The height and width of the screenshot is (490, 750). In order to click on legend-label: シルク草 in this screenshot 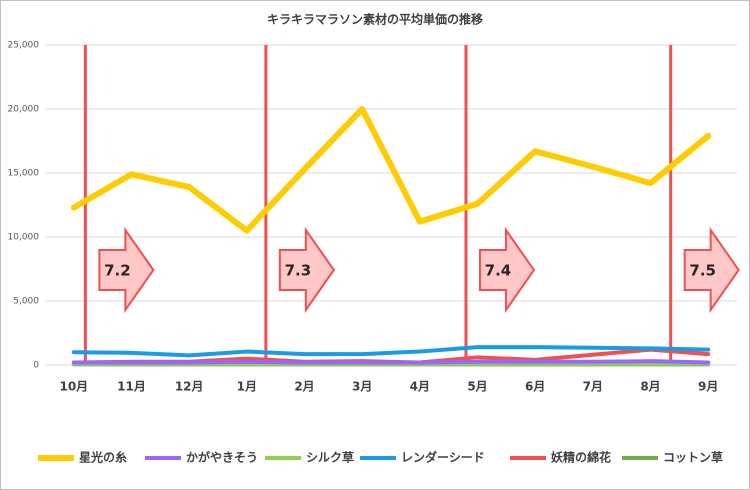, I will do `click(330, 457)`.